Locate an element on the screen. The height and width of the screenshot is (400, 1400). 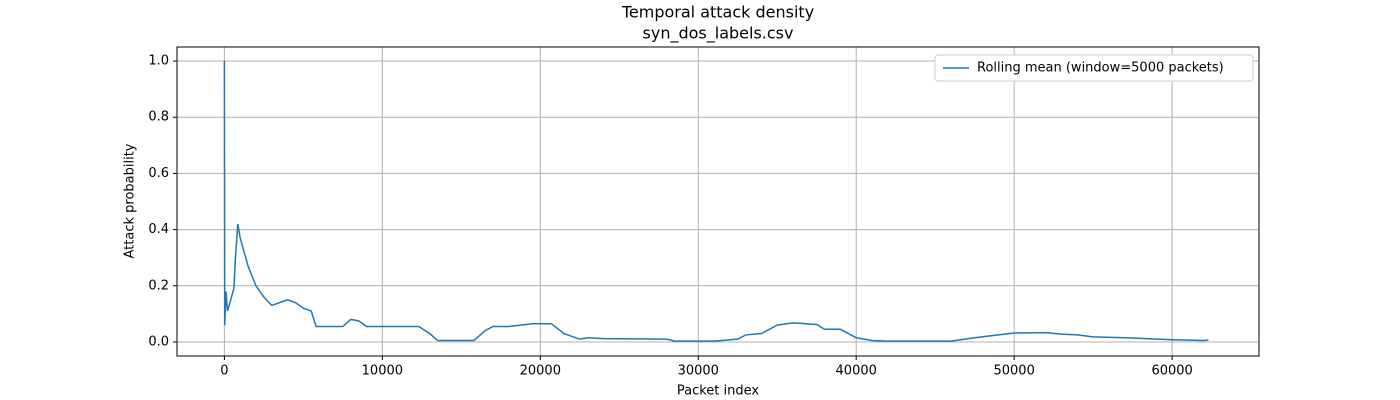
y-tick-label: 0.4 is located at coordinates (158, 229).